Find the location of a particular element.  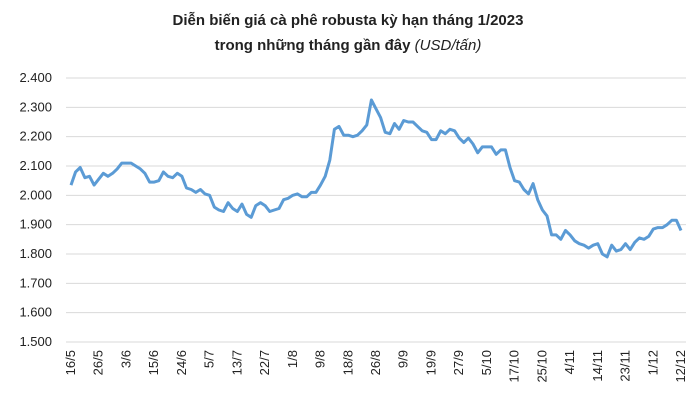

x-tick-label: 1/12 is located at coordinates (652, 362).